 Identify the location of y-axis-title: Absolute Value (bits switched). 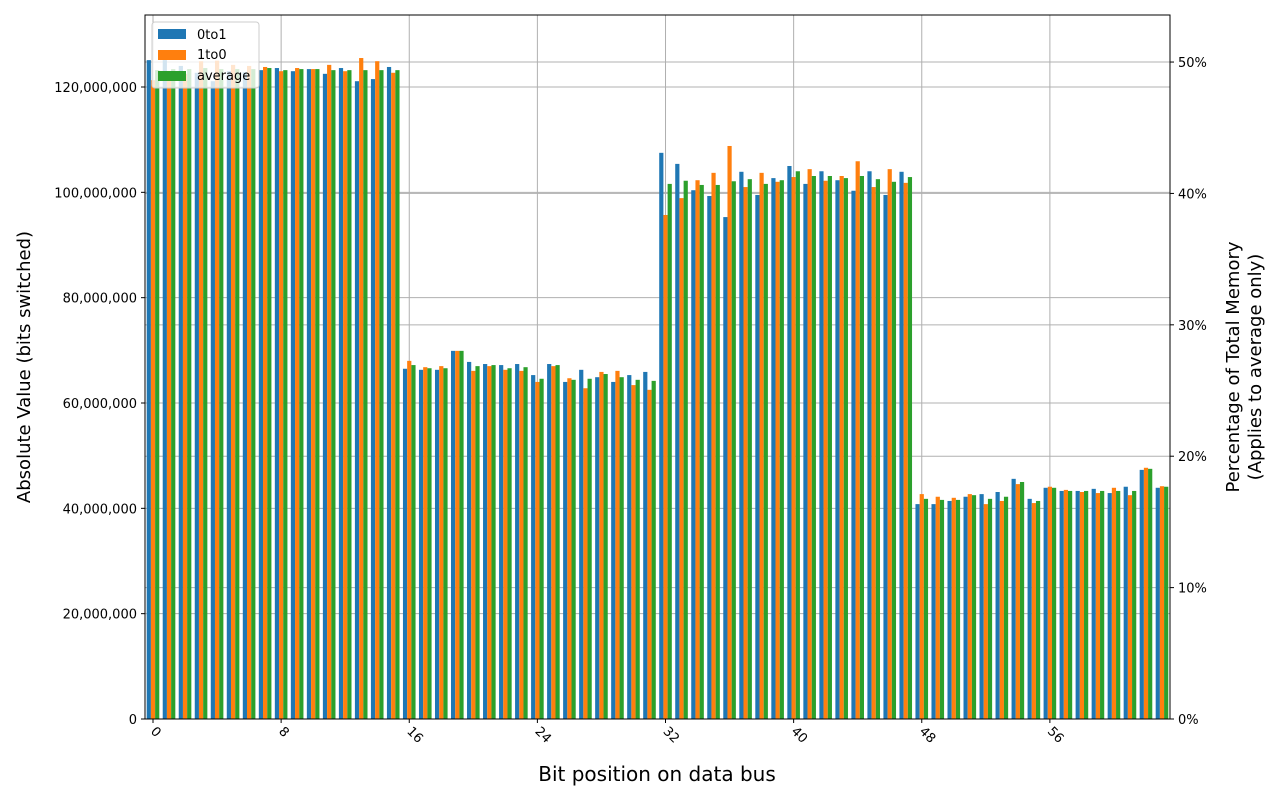
(24, 367).